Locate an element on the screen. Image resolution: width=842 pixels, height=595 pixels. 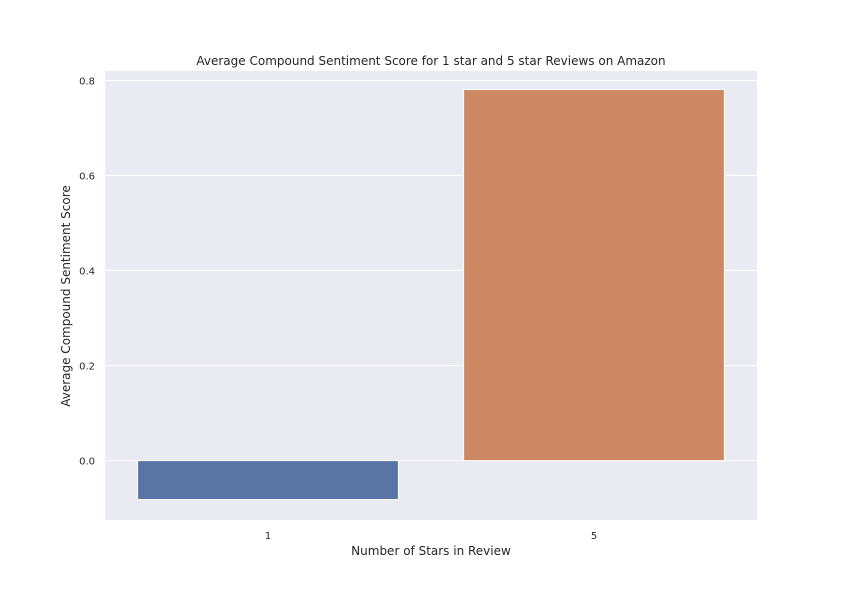
x-axis-label: Number of Stars in Review is located at coordinates (431, 551).